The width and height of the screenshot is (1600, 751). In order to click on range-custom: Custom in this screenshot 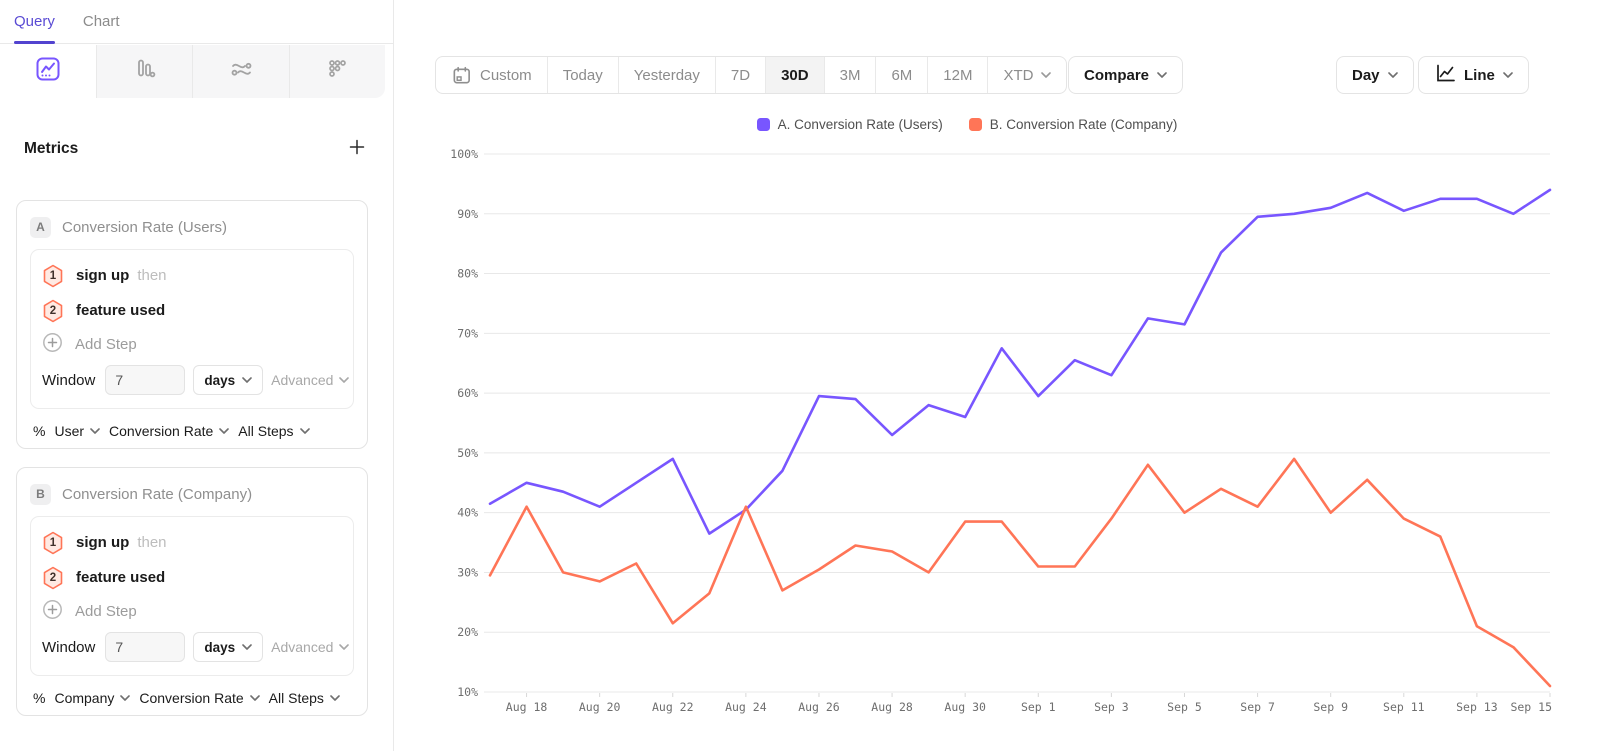, I will do `click(492, 75)`.